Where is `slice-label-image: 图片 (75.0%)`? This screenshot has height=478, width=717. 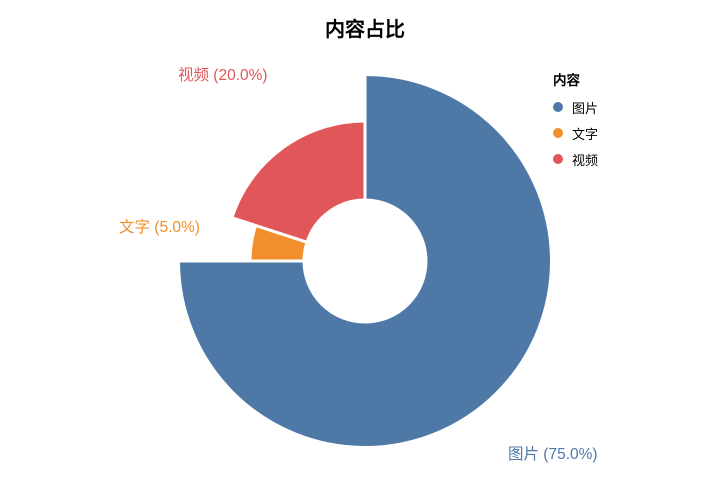
slice-label-image: 图片 (75.0%) is located at coordinates (553, 454).